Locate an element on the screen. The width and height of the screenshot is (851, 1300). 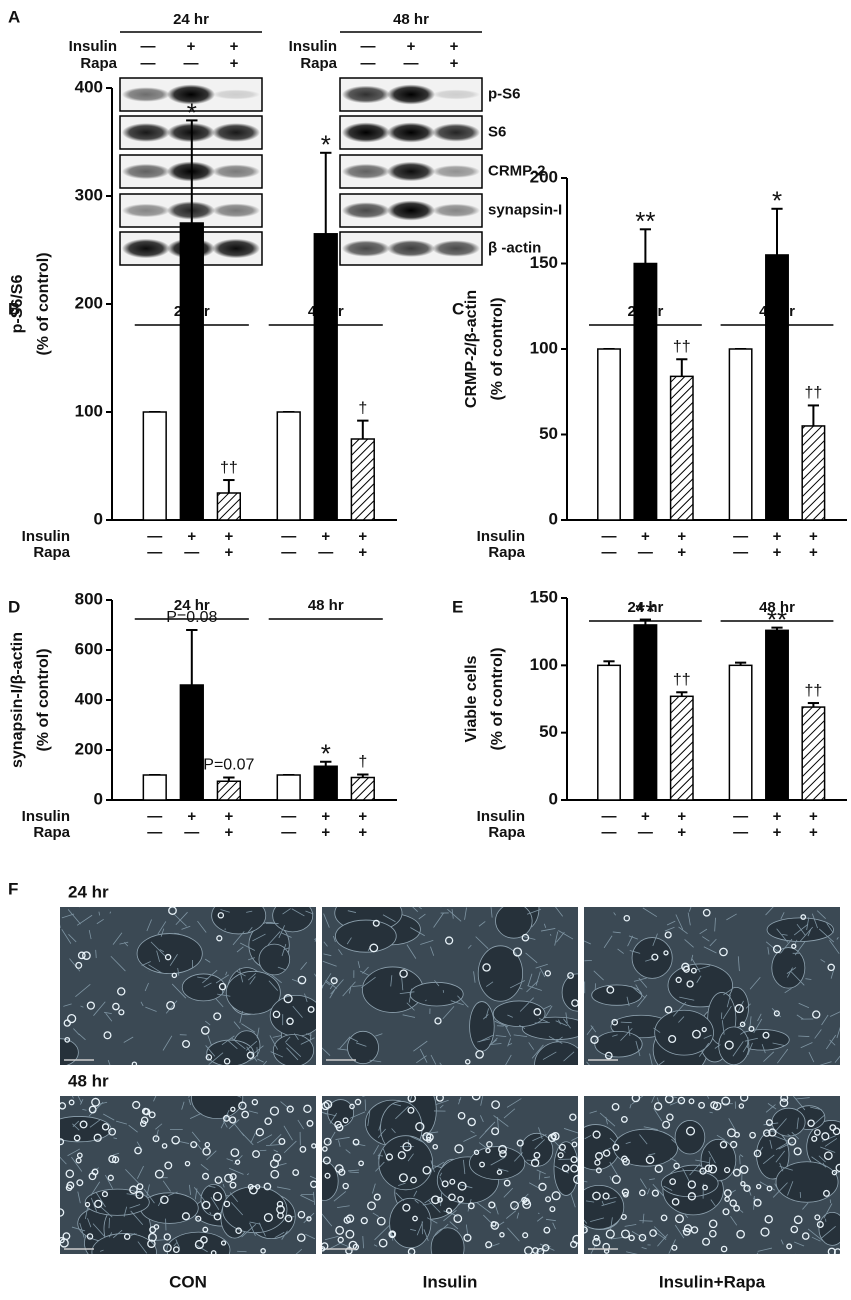
significance-label: * is located at coordinates (326, 754).